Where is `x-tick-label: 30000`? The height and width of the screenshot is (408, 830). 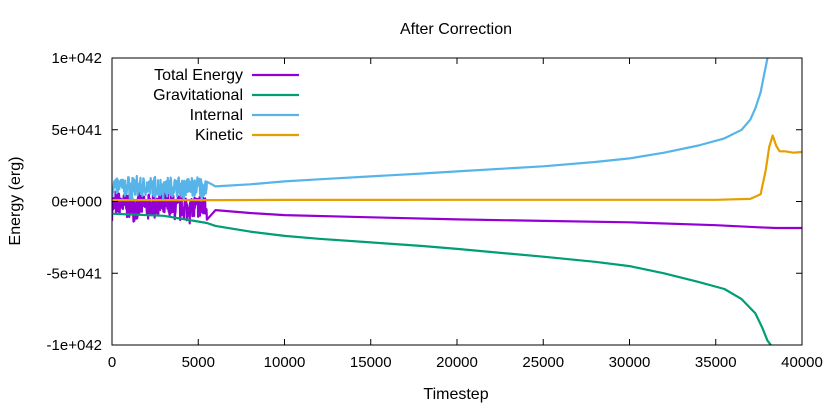 x-tick-label: 30000 is located at coordinates (630, 362).